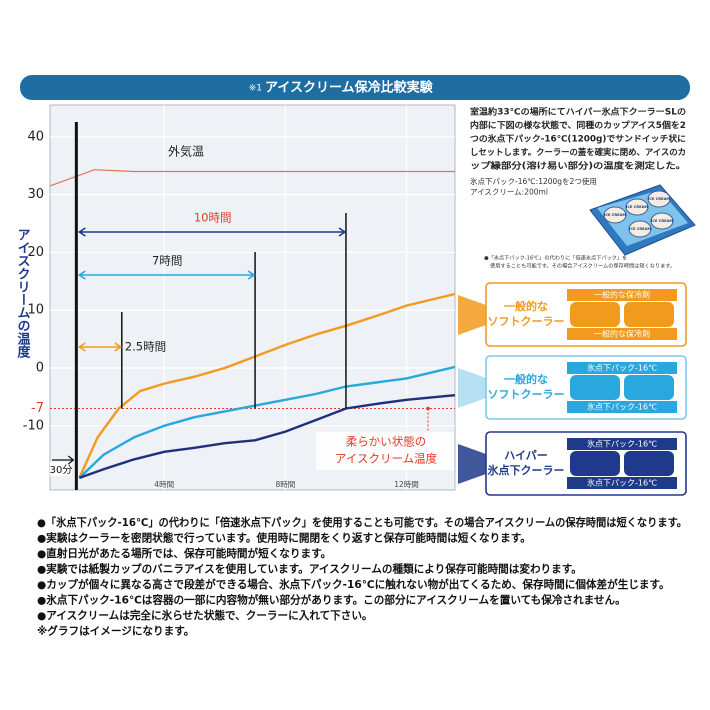 Image resolution: width=710 pixels, height=710 pixels. Describe the element at coordinates (255, 89) in the screenshot. I see `title-mark: ※1` at that location.